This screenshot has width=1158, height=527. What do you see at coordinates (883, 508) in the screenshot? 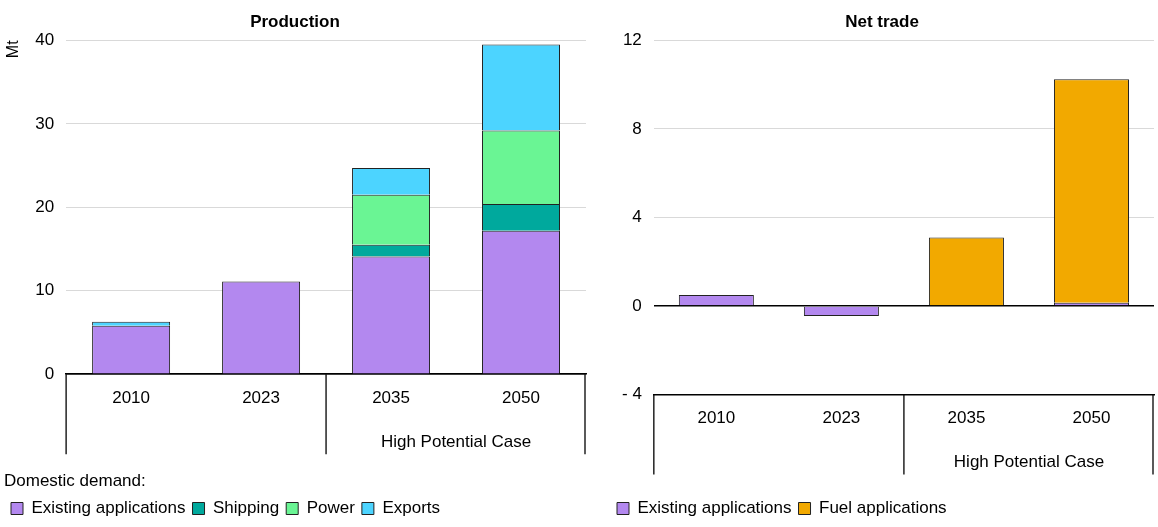
I see `legend-label: Fuel applications` at bounding box center [883, 508].